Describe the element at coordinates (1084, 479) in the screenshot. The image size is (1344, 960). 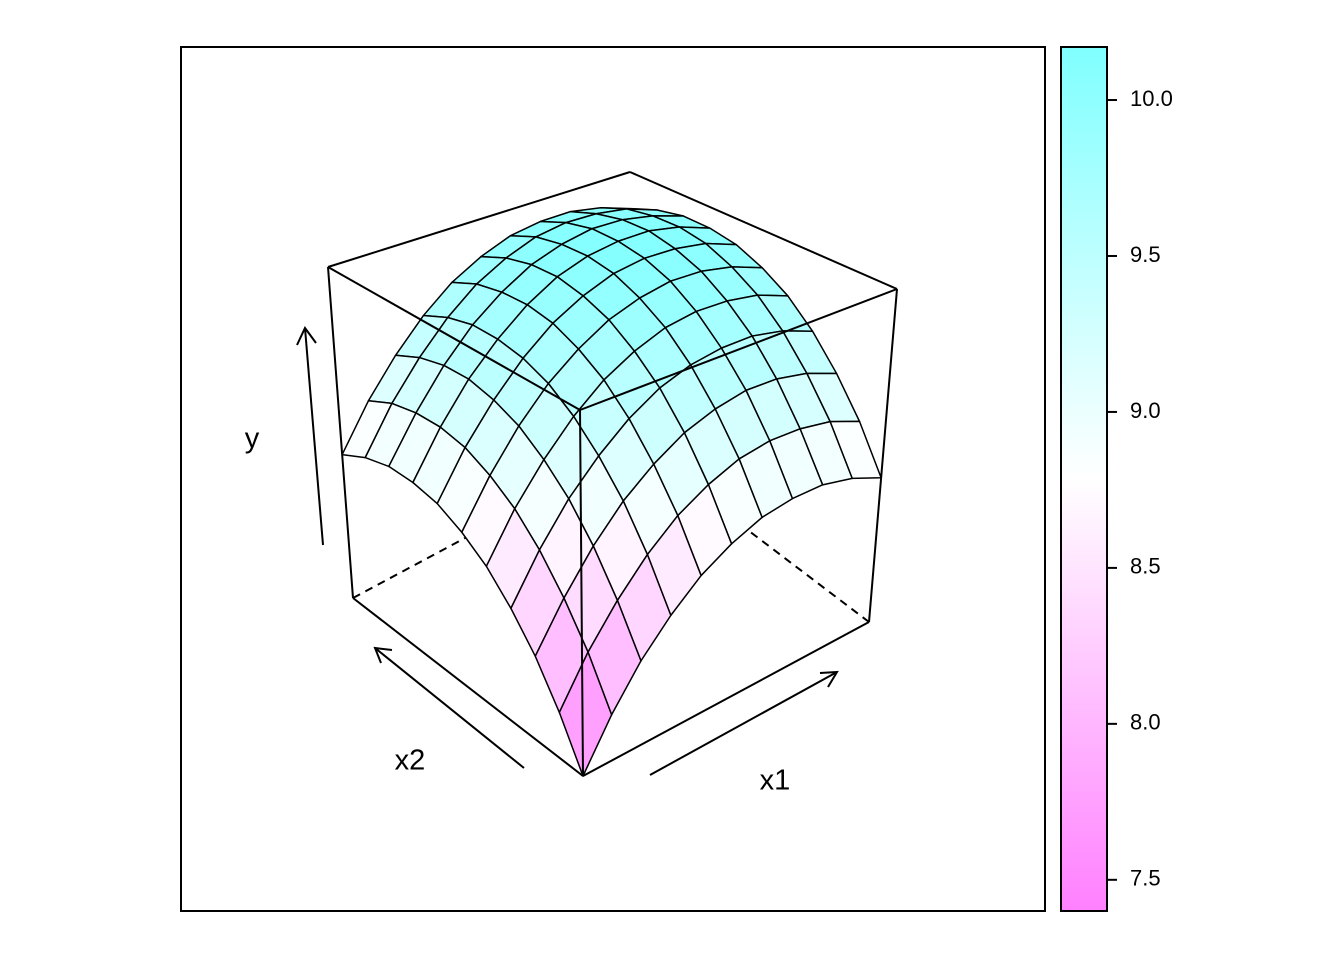
I see `colorkey` at that location.